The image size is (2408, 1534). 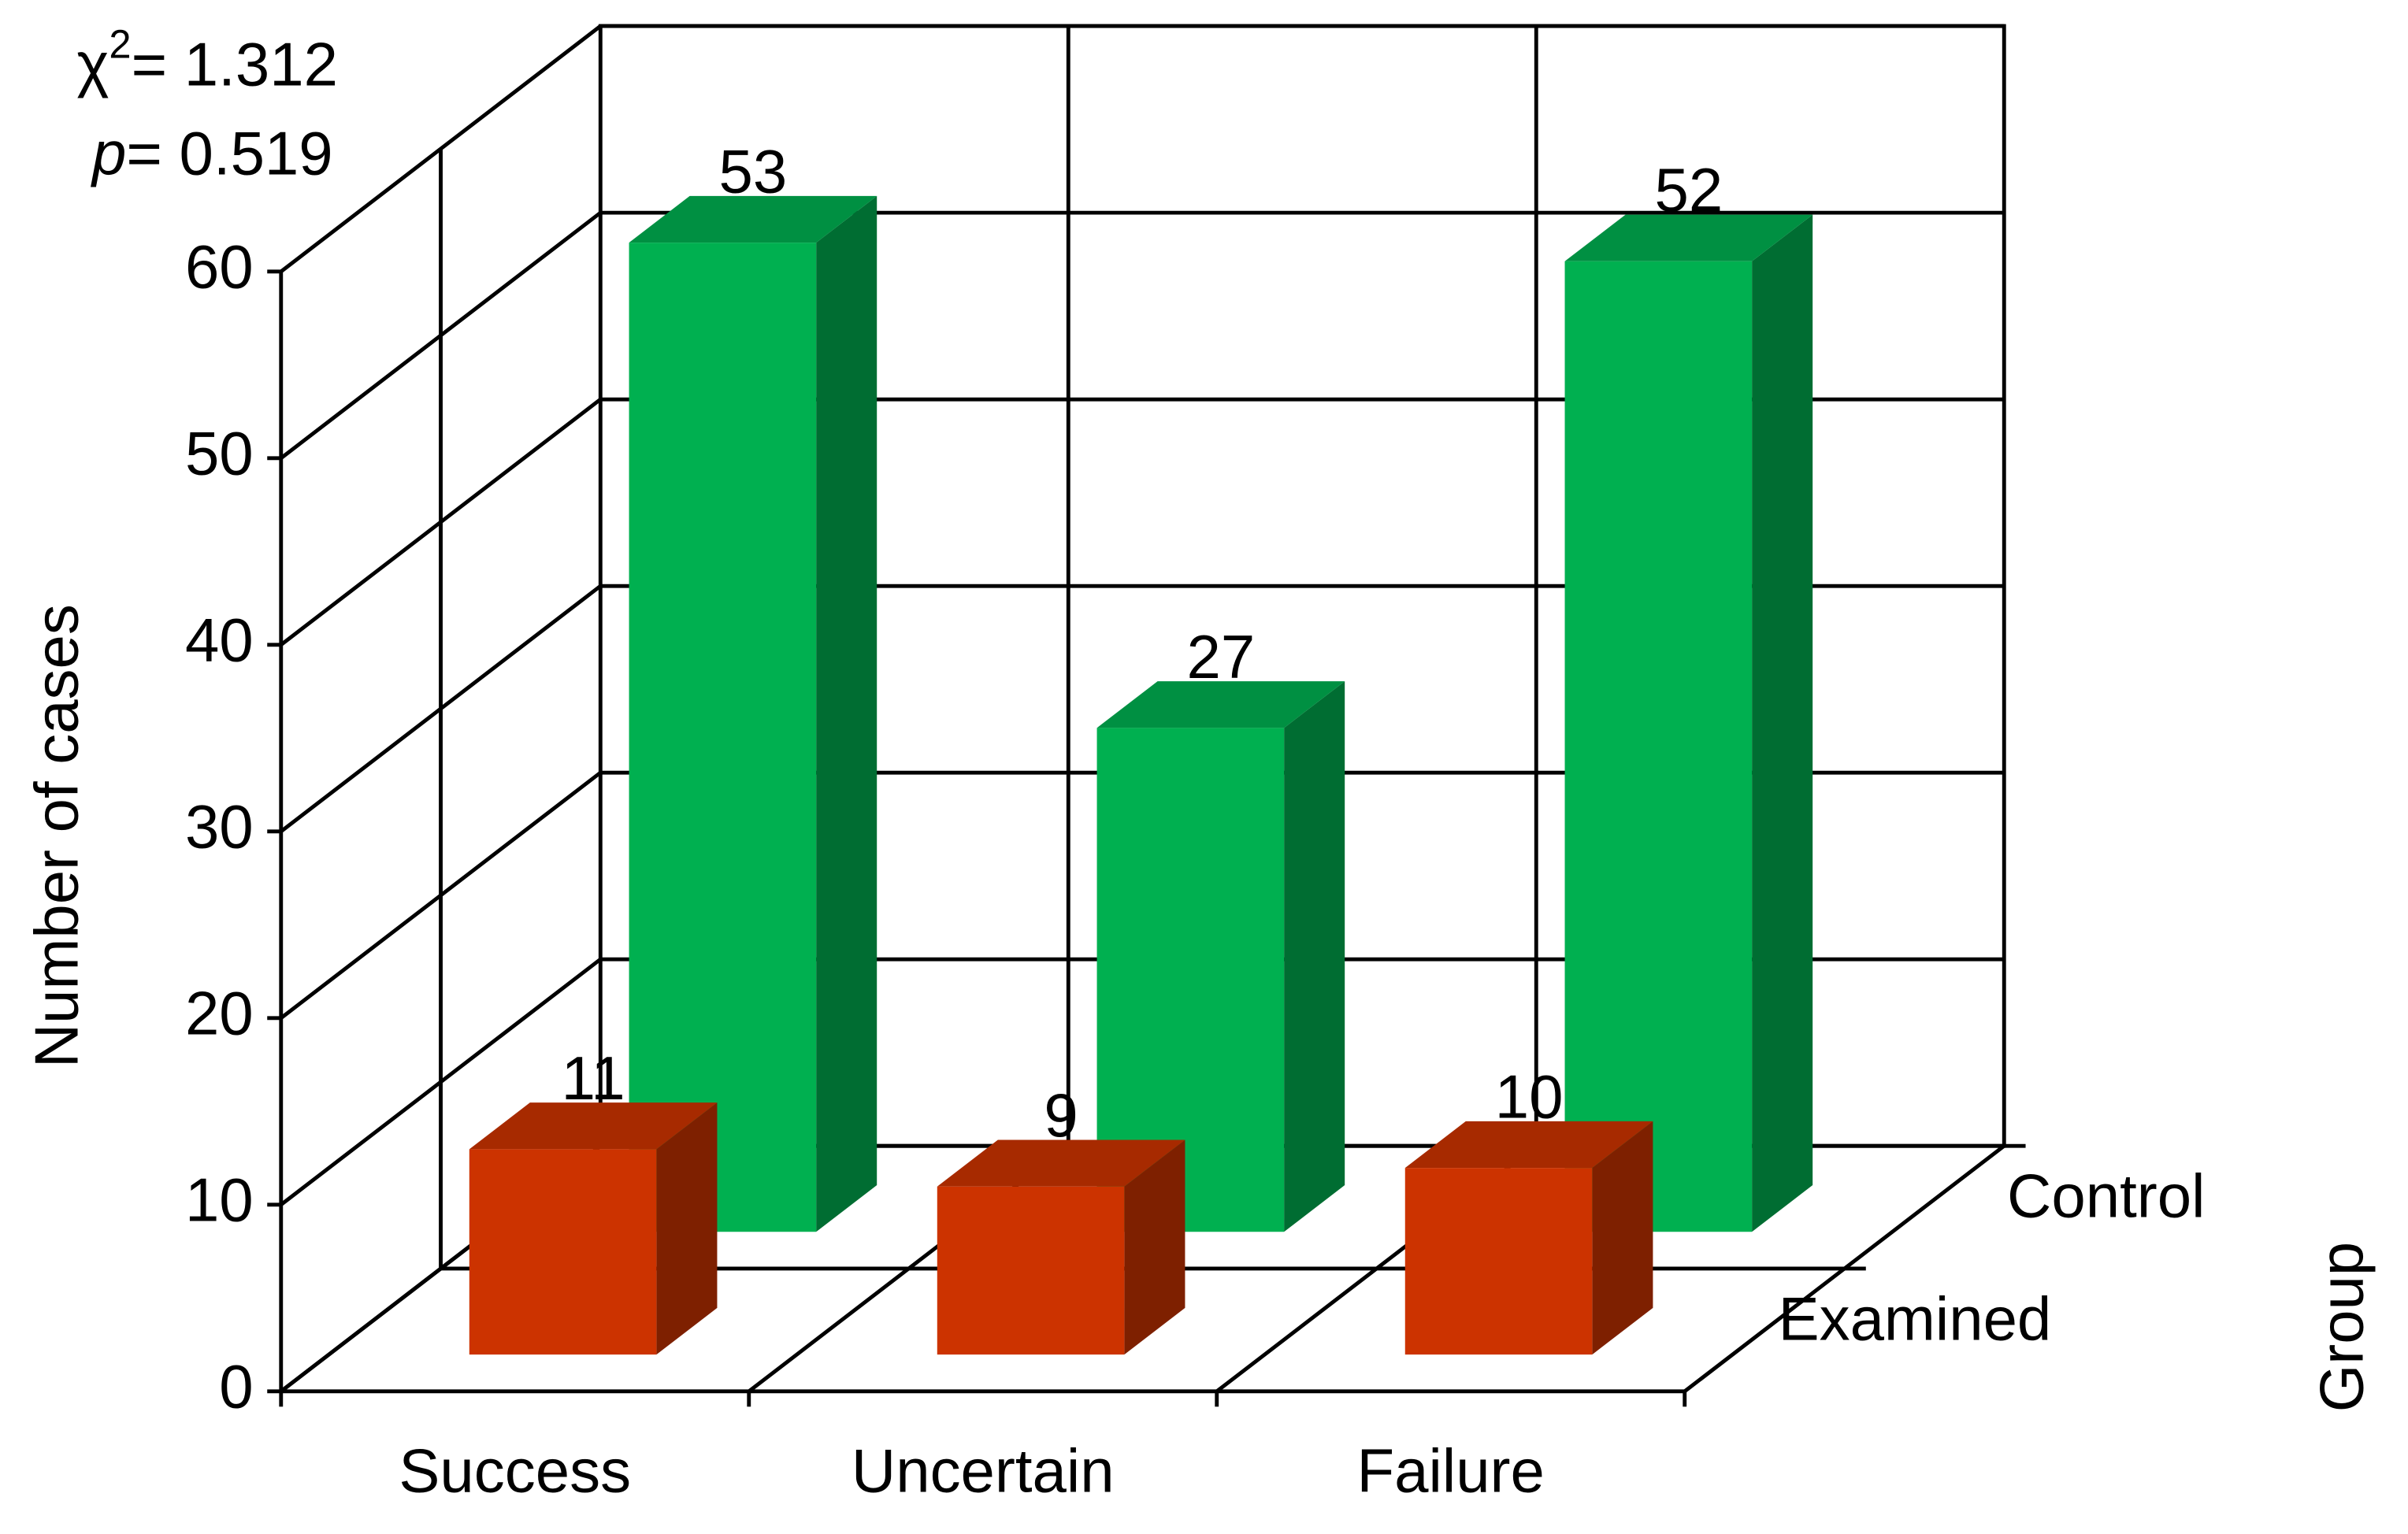 What do you see at coordinates (57, 836) in the screenshot?
I see `y-axis-title: Number of cases` at bounding box center [57, 836].